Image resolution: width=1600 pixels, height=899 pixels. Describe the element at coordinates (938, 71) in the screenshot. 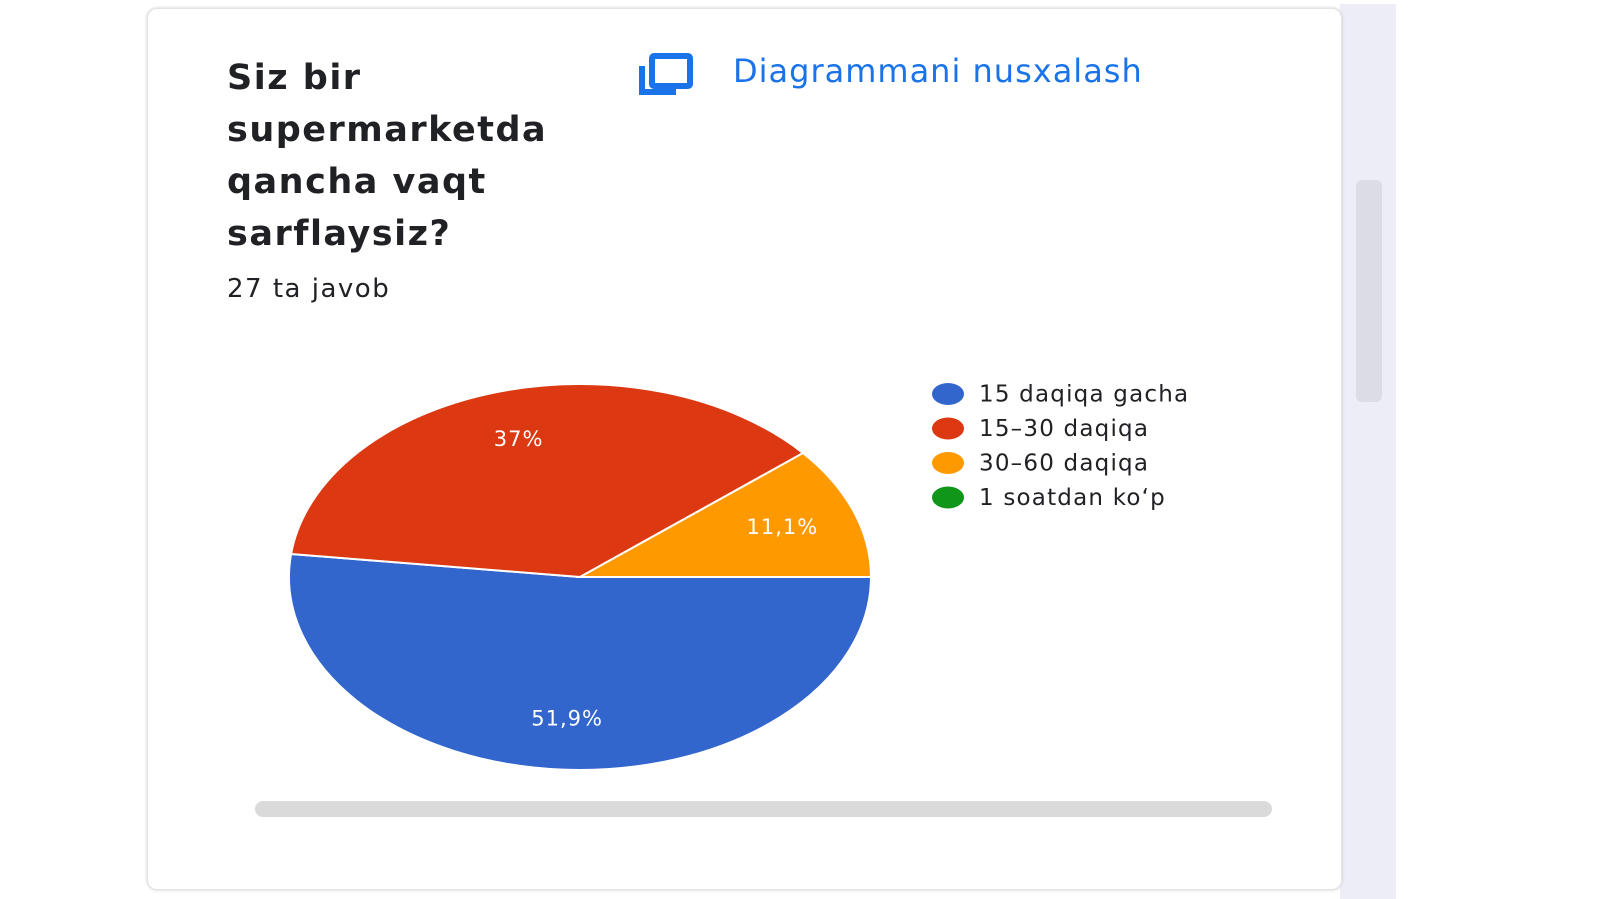

I see `copy-chart-button: Diagrammani nusxalash` at that location.